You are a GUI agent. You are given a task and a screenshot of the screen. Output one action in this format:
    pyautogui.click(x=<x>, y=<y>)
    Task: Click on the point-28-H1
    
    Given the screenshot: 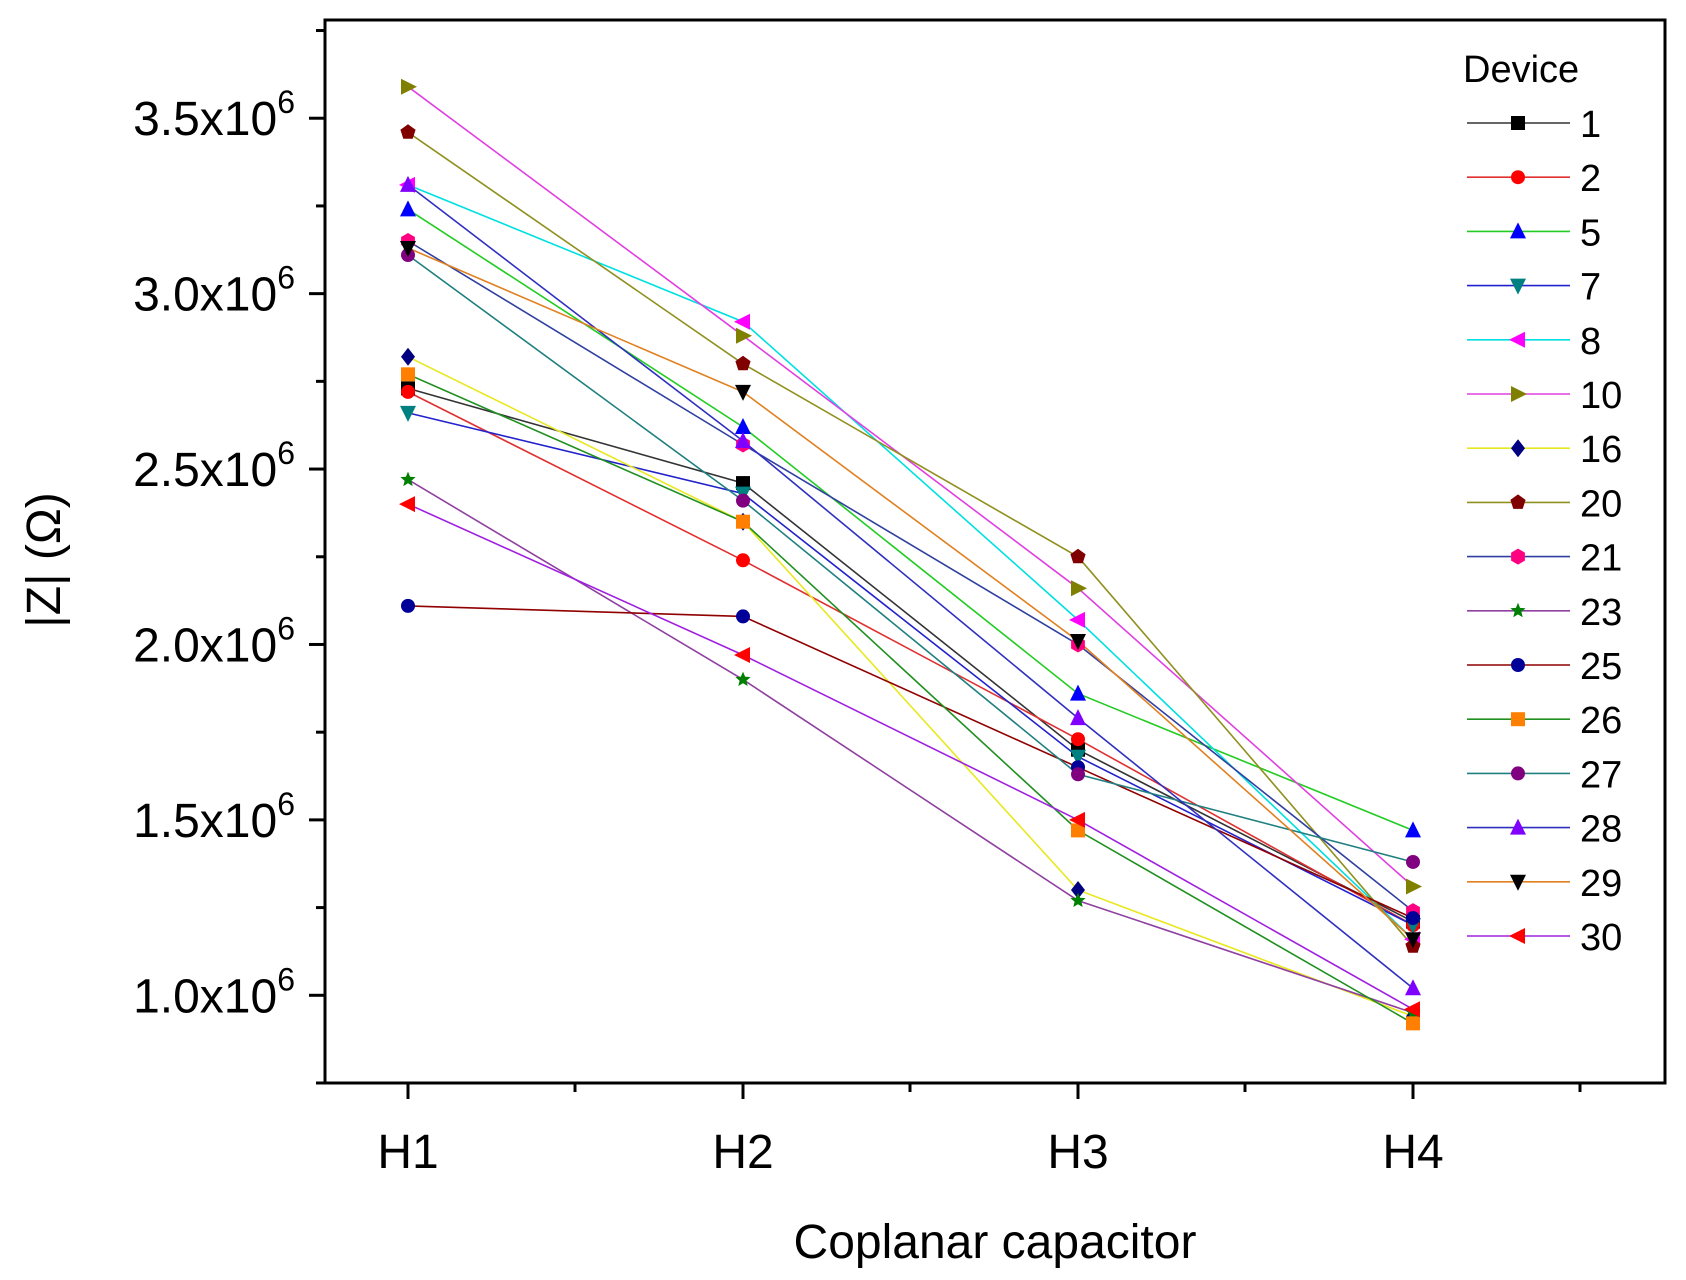 What is the action you would take?
    pyautogui.click(x=408, y=183)
    